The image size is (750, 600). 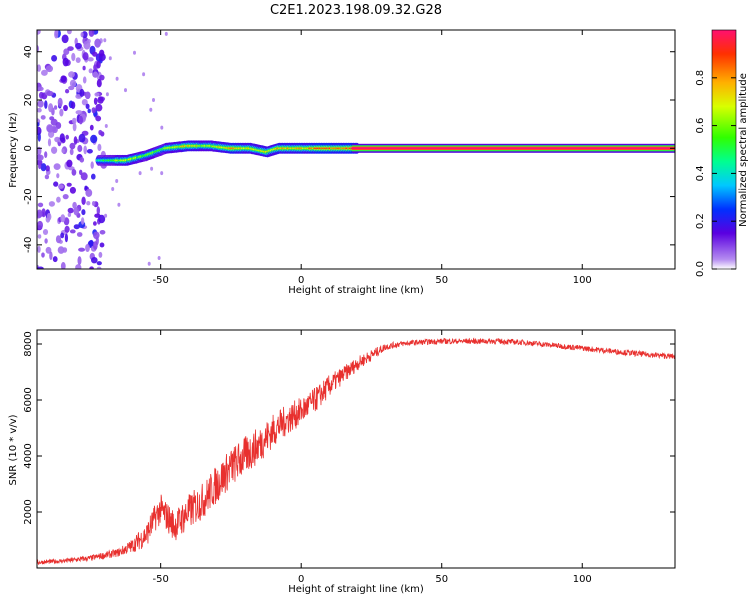 I want to click on y-tick-label: 40, so click(x=28, y=51).